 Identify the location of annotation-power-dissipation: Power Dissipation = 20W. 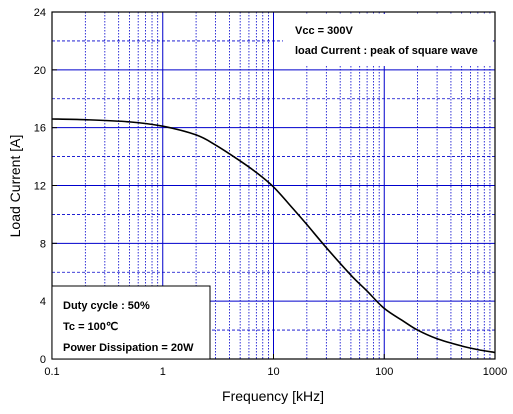
(128, 348).